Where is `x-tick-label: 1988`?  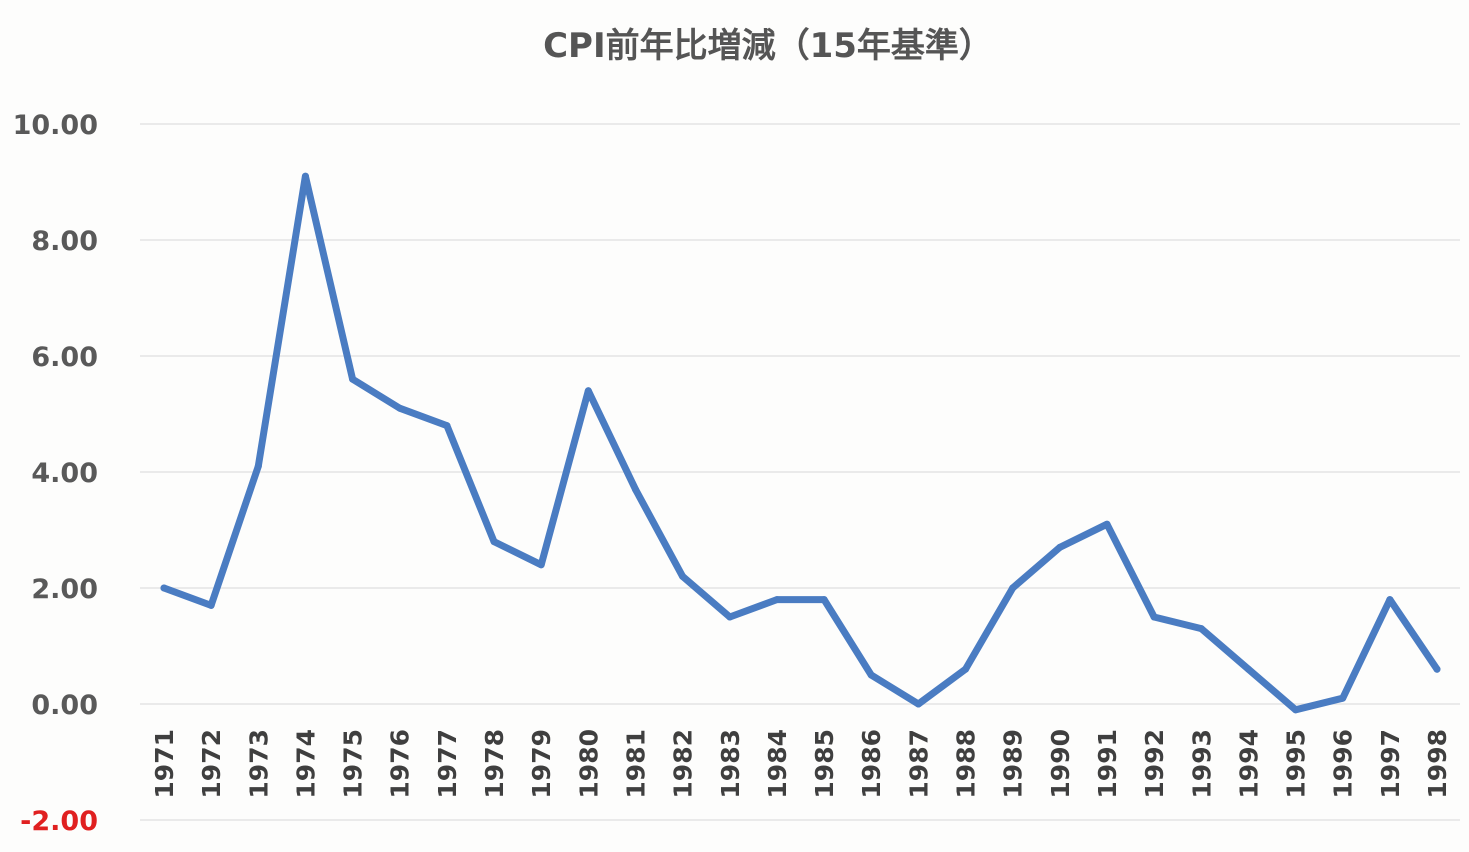 x-tick-label: 1988 is located at coordinates (966, 764).